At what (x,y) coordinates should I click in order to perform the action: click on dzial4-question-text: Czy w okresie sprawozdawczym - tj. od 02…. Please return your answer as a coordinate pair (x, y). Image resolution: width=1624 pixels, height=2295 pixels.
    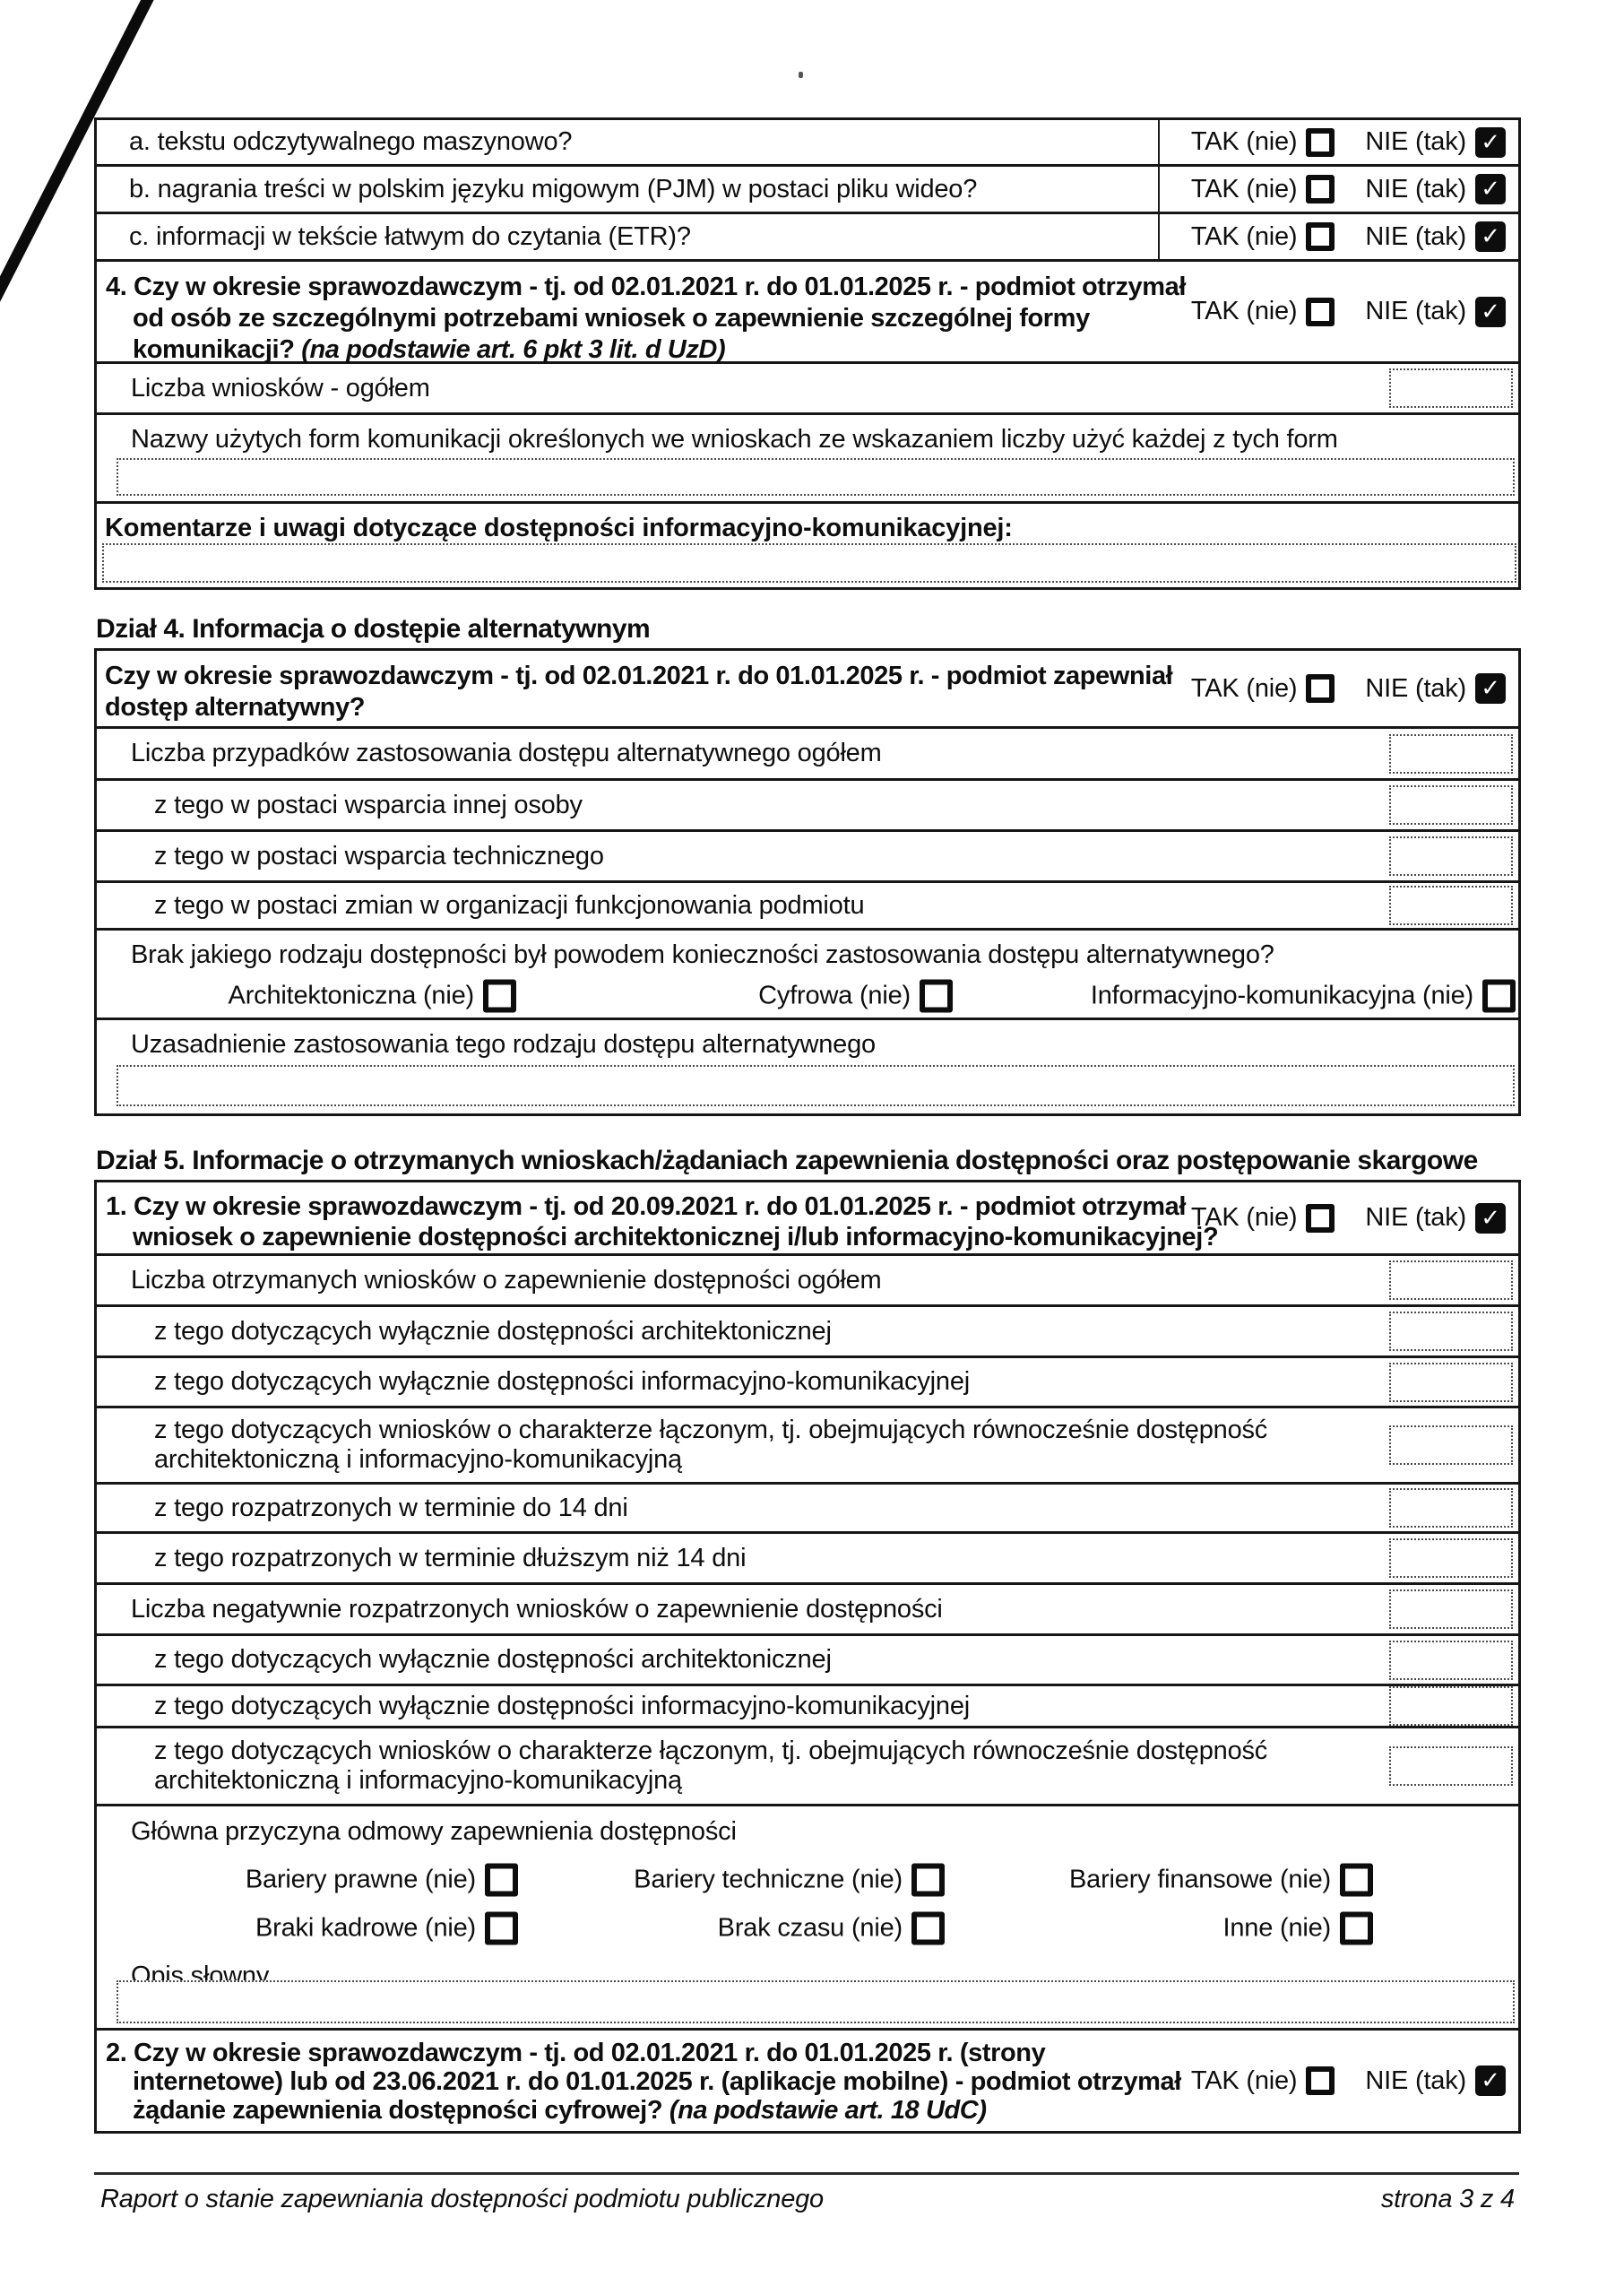
    Looking at the image, I should click on (639, 692).